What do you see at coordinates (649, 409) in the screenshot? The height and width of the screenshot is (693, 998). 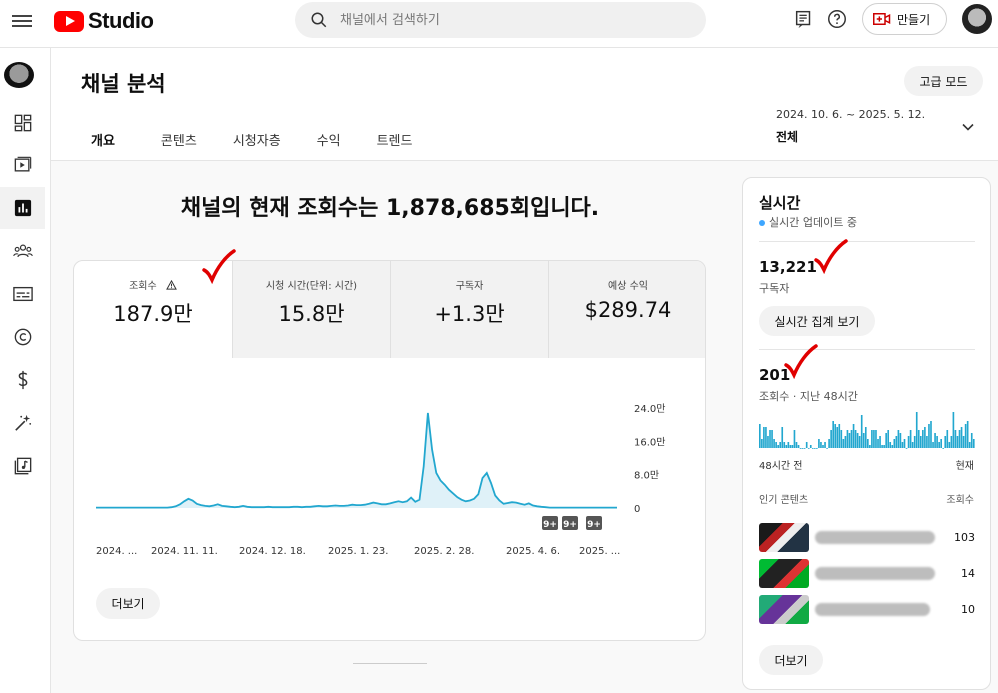 I see `y-tick-label: 24.0만` at bounding box center [649, 409].